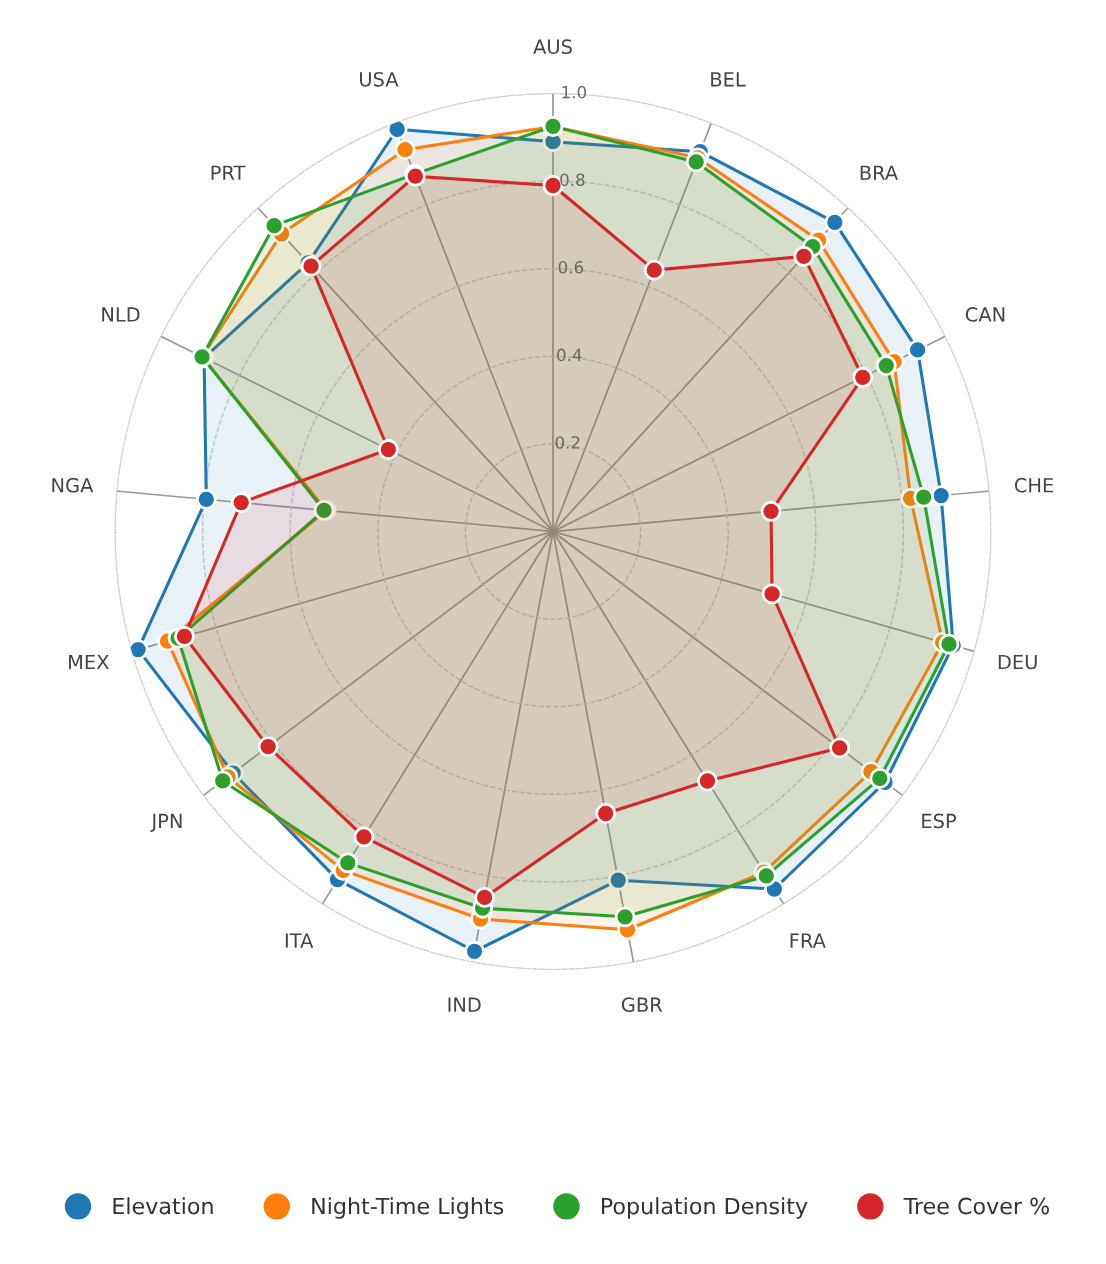  What do you see at coordinates (228, 172) in the screenshot?
I see `spoke-label: PRT` at bounding box center [228, 172].